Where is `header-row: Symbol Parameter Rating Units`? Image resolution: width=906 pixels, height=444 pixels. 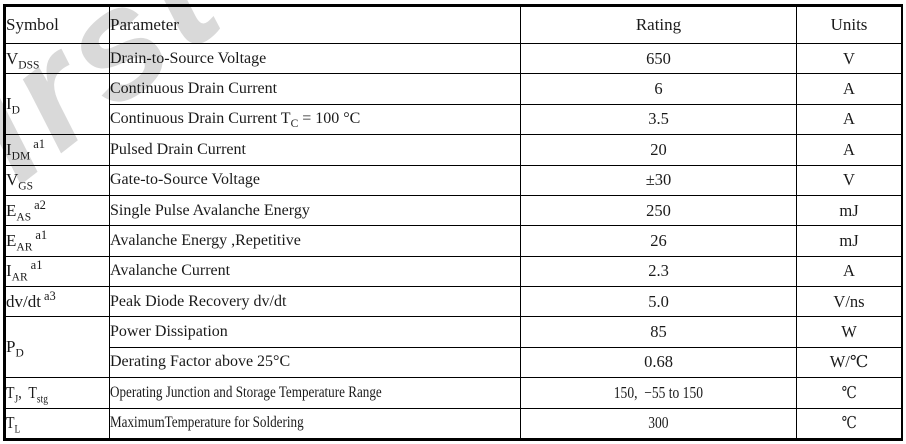
header-row: Symbol Parameter Rating Units is located at coordinates (453, 25).